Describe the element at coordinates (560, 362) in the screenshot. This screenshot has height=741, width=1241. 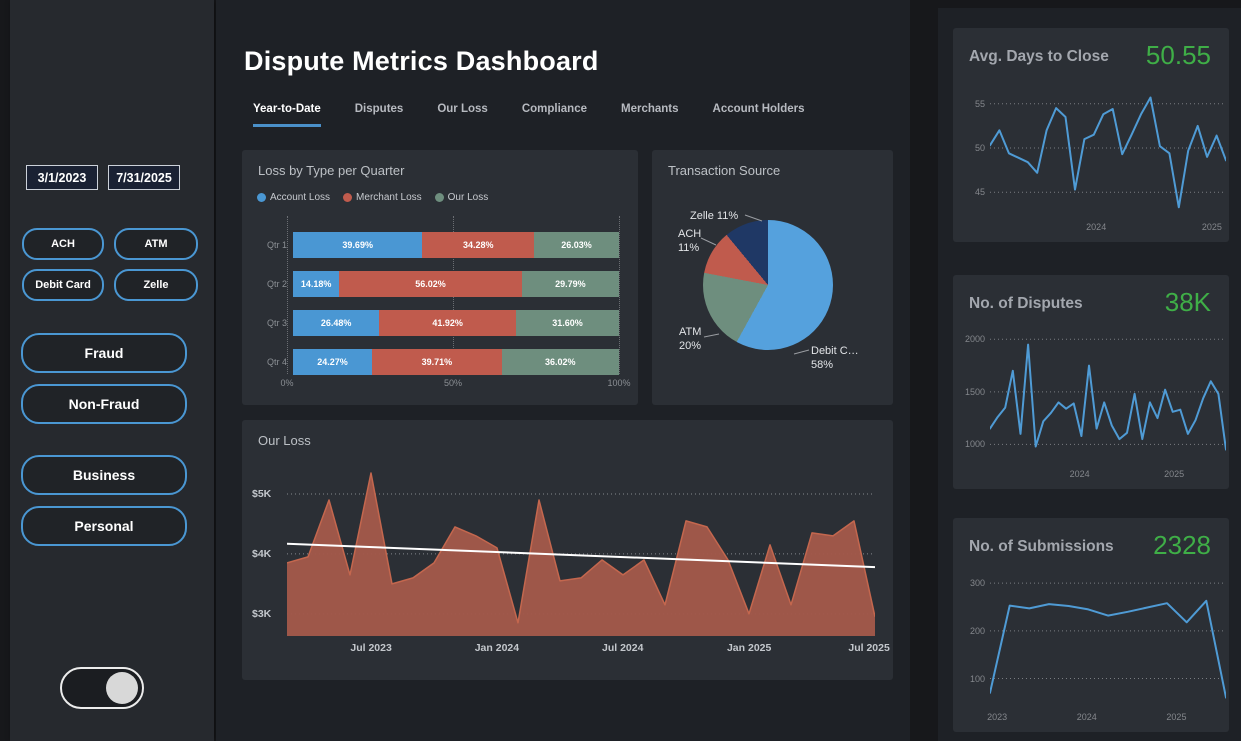
I see `bar-segment-our-loss: 36.02%` at that location.